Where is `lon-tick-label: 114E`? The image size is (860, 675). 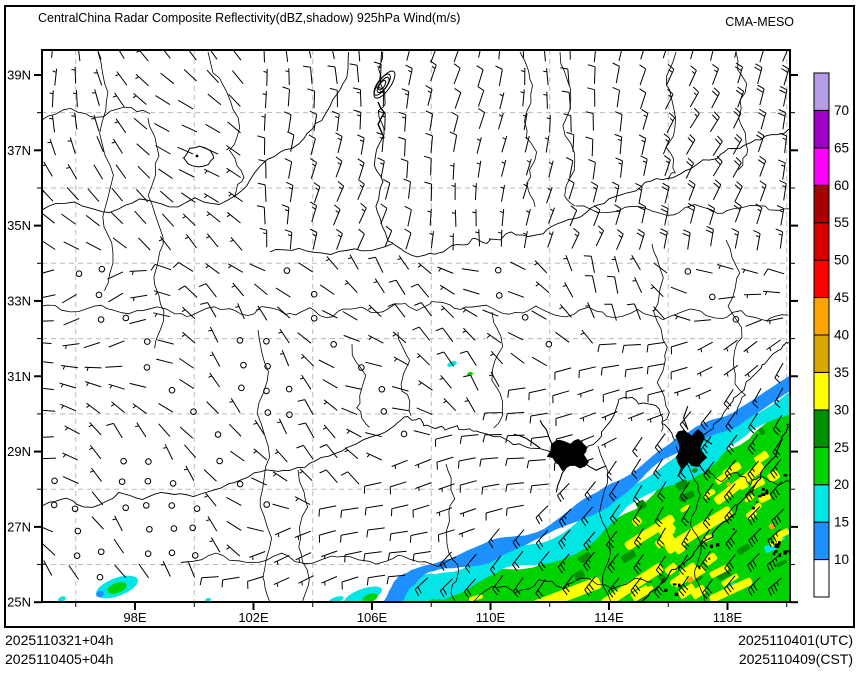
lon-tick-label: 114E is located at coordinates (609, 617).